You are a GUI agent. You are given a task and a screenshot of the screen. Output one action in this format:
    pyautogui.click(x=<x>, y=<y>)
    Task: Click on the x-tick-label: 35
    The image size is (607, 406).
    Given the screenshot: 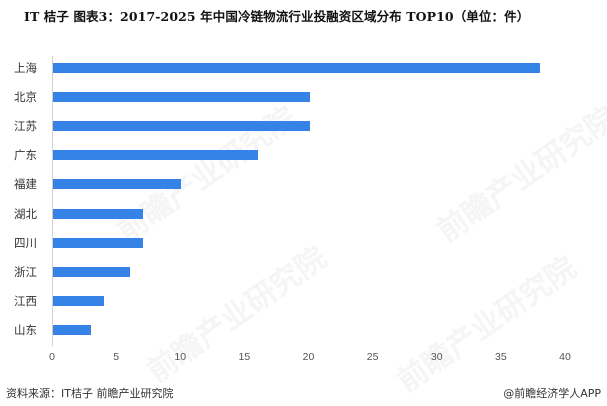 What is the action you would take?
    pyautogui.click(x=501, y=357)
    